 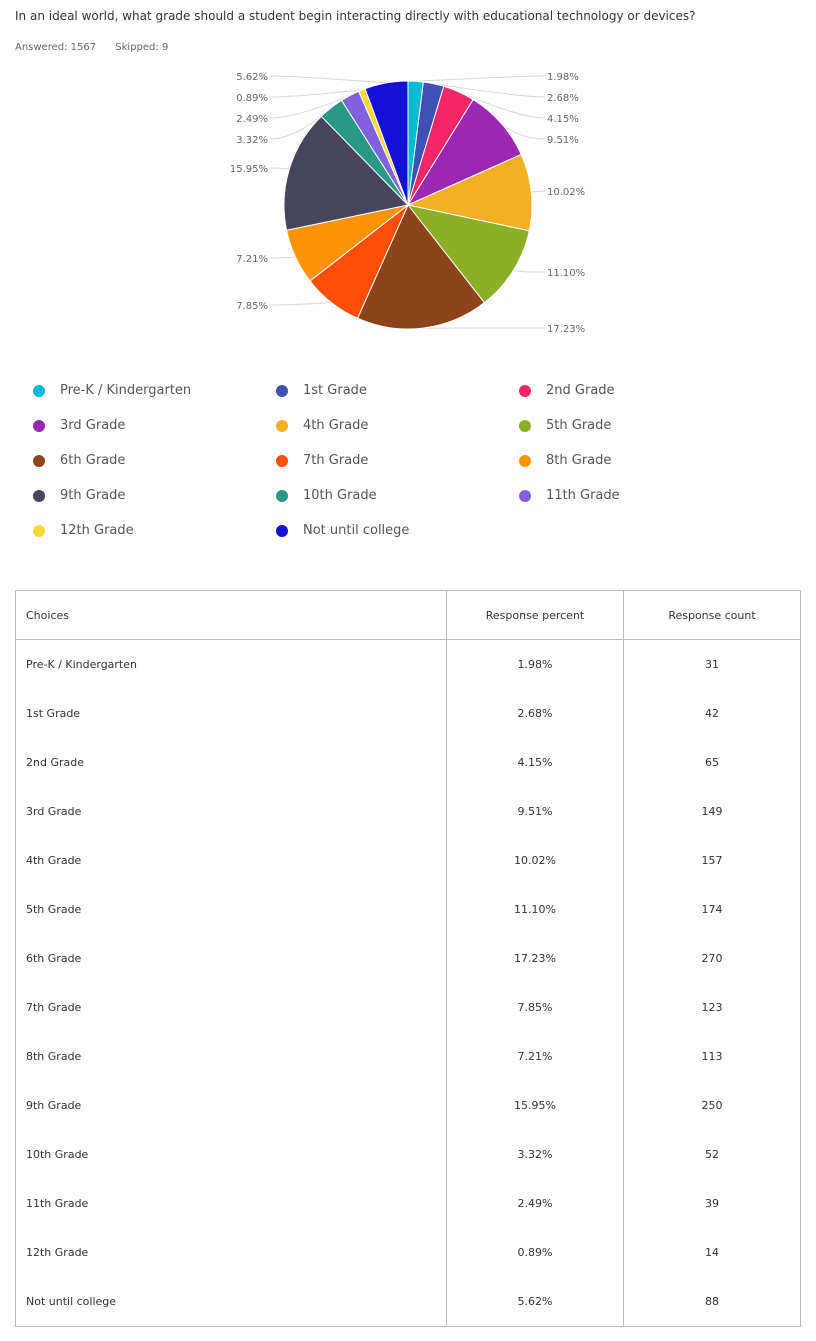 I want to click on table-row: 11th Grade 2.49% 39, so click(x=408, y=1203).